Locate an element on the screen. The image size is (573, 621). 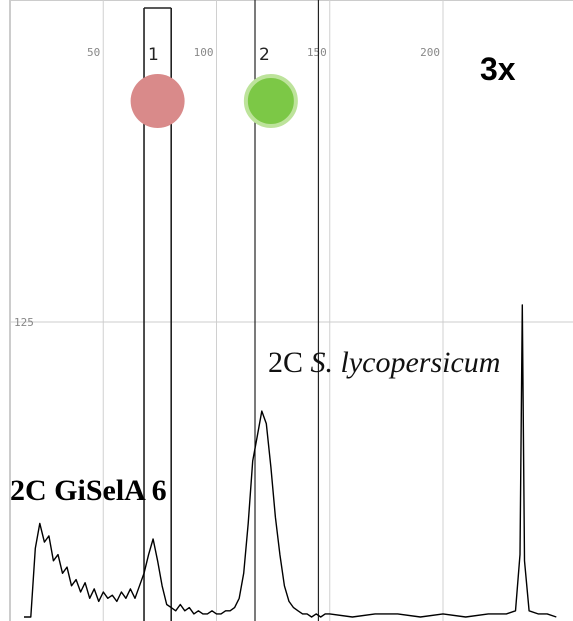
x-tick-label-50: 50 is located at coordinates (93, 52).